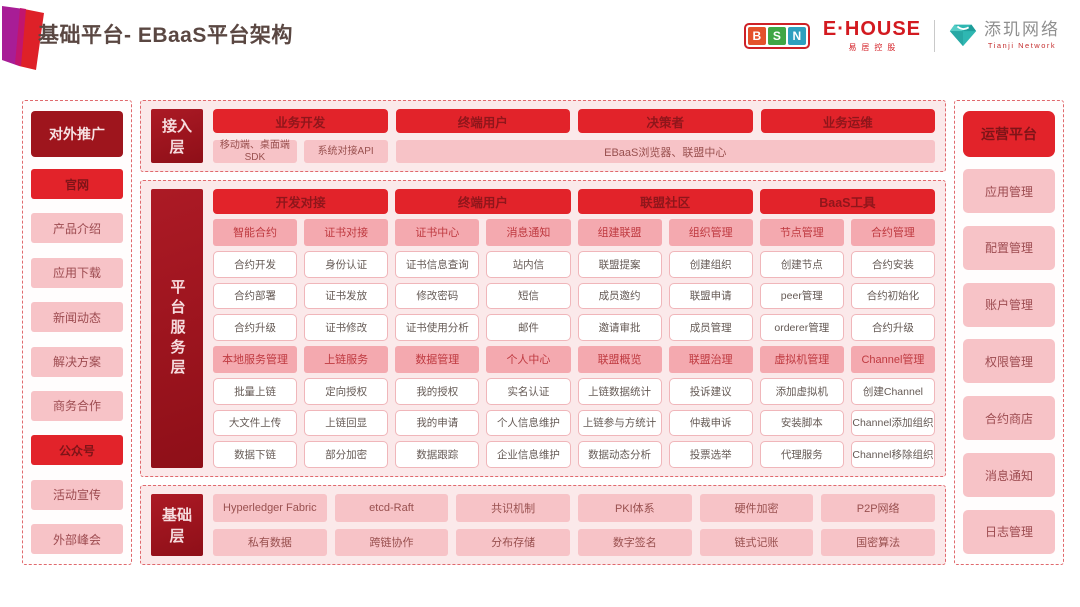 The height and width of the screenshot is (607, 1080). I want to click on base-cell: P2P网络, so click(878, 508).